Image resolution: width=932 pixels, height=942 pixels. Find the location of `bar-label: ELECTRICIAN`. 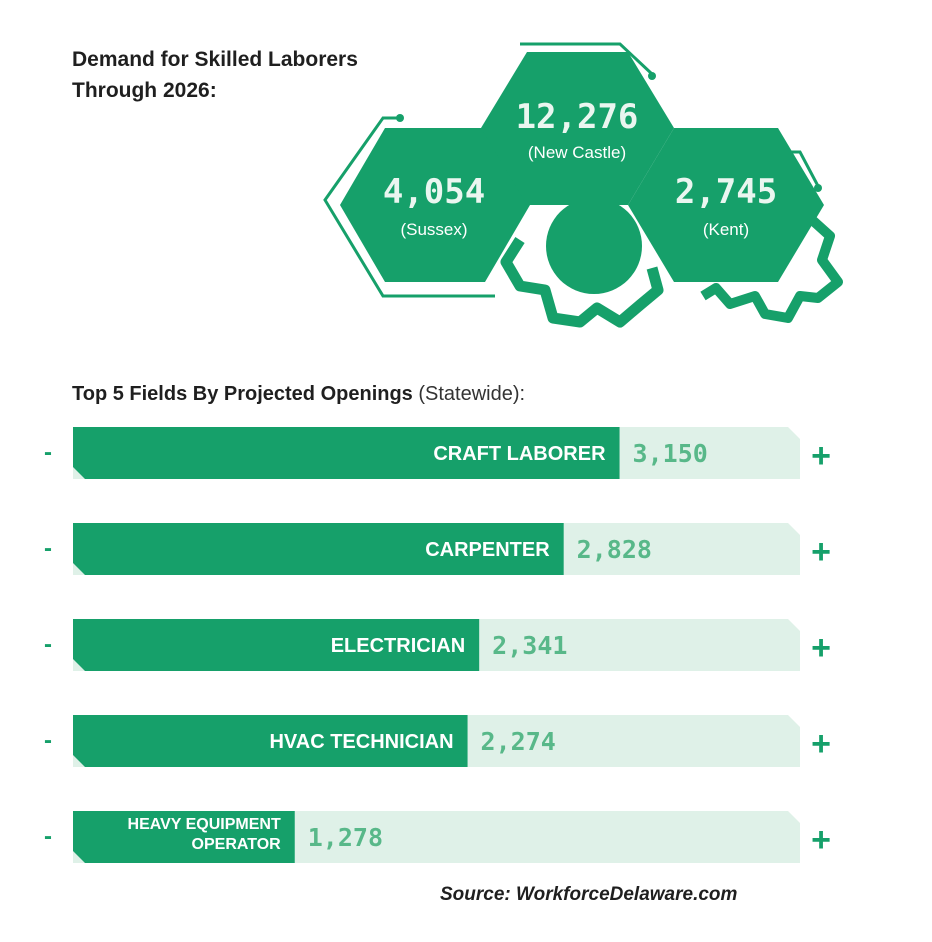

bar-label: ELECTRICIAN is located at coordinates (398, 646).